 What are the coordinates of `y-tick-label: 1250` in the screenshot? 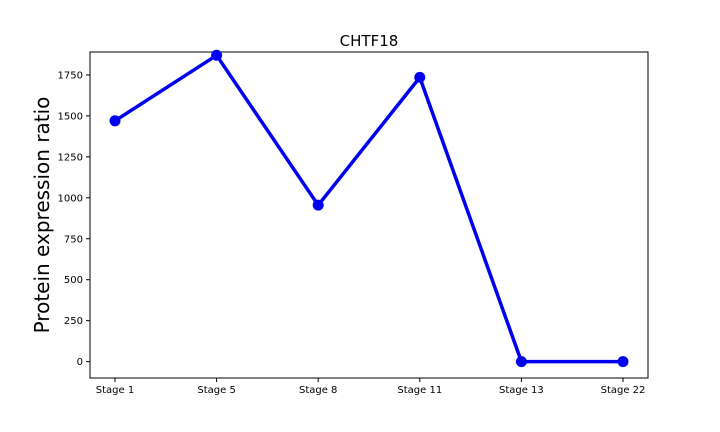 It's located at (70, 157).